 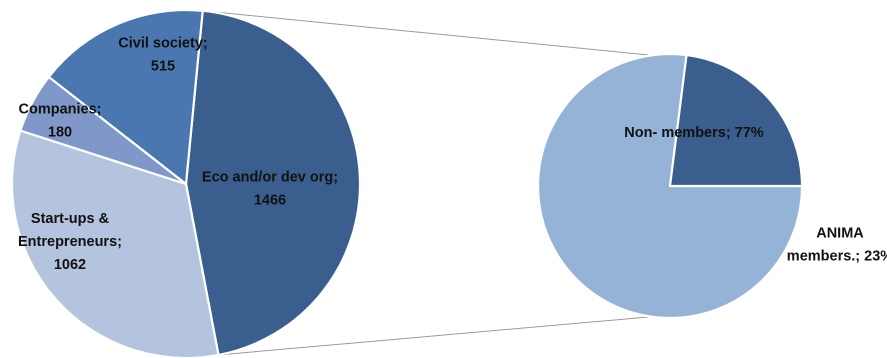 I want to click on secondary-pie-label-line: Non- members; 77%, so click(x=694, y=133).